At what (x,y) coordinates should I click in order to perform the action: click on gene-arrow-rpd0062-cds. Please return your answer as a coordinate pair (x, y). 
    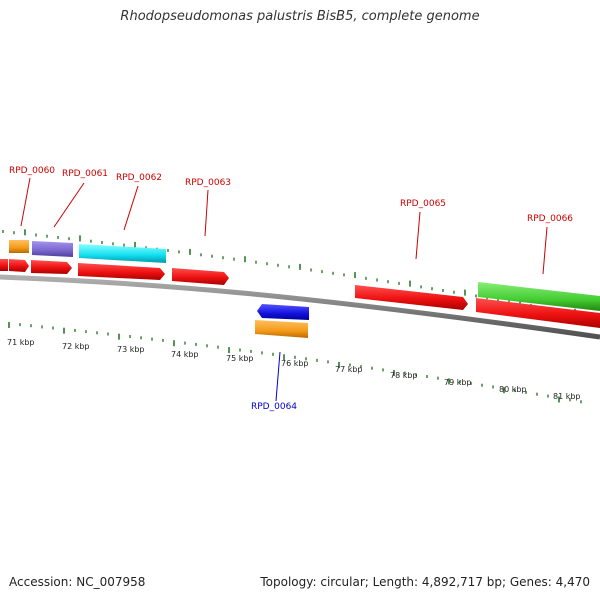
    Looking at the image, I should click on (121, 271).